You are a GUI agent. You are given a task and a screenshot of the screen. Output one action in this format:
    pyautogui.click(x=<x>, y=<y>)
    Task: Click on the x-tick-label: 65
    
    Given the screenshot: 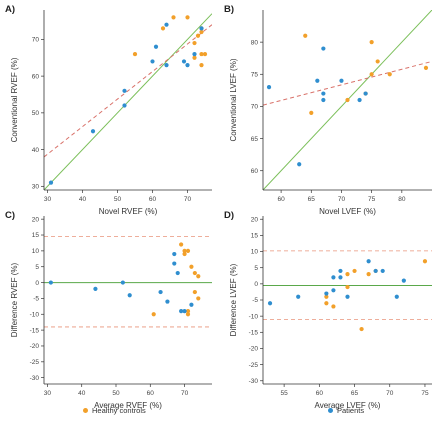 What is the action you would take?
    pyautogui.click(x=312, y=199)
    